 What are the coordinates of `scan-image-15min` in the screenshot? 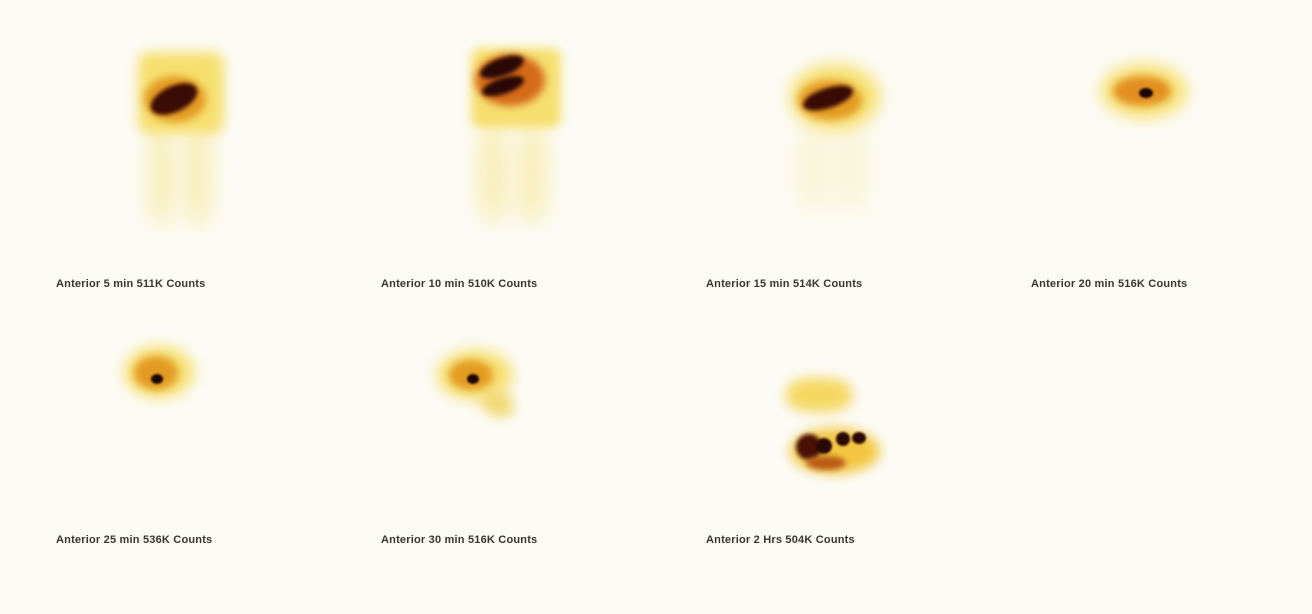 It's located at (818, 131).